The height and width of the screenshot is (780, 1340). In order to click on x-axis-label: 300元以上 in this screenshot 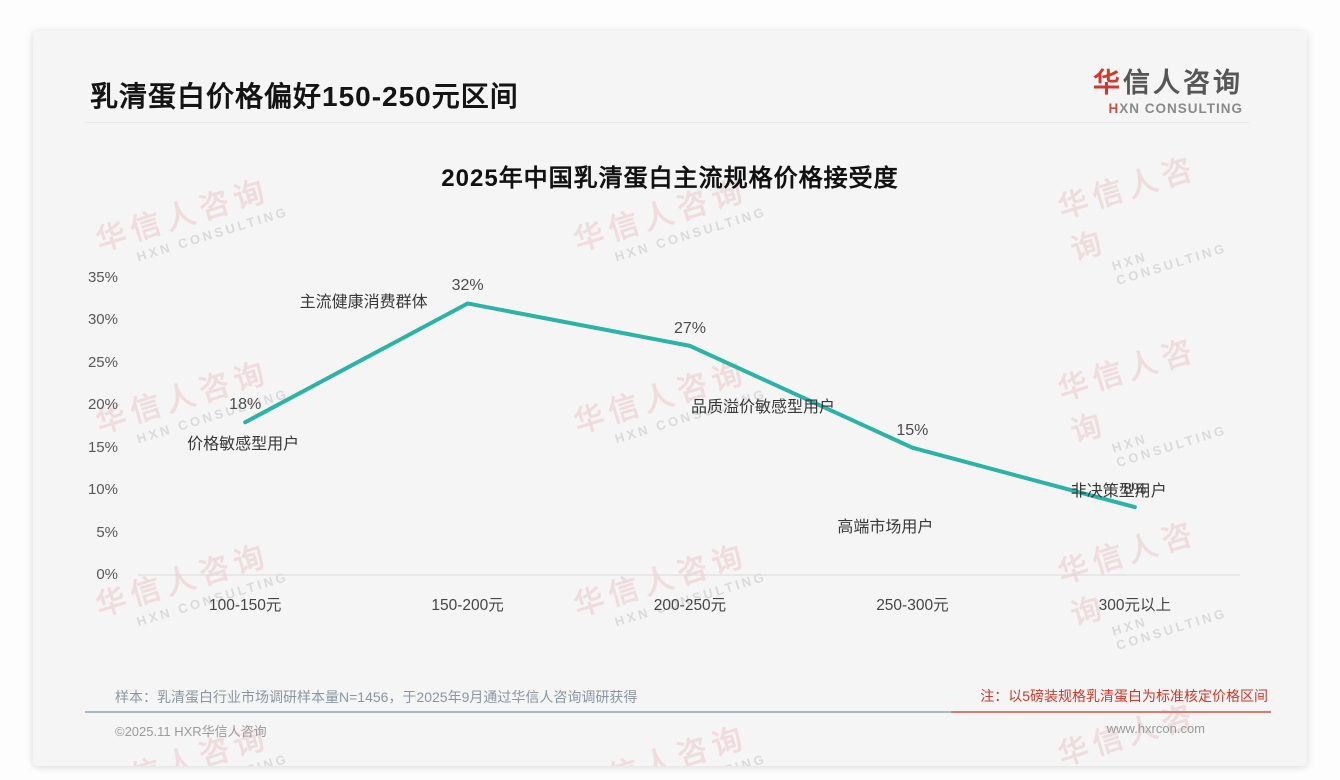, I will do `click(1134, 605)`.